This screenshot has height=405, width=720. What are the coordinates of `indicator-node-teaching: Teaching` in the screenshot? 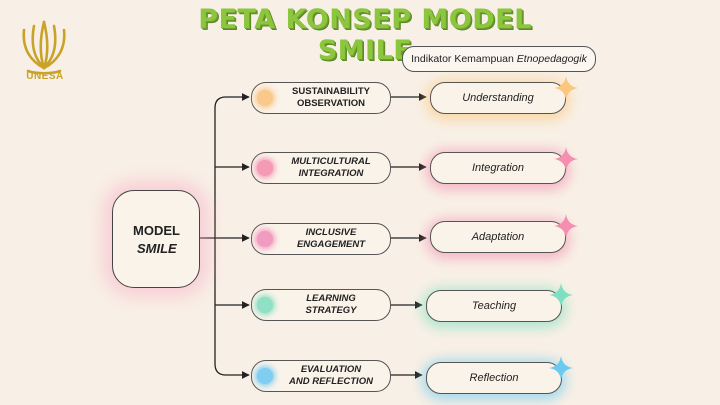 It's located at (494, 306).